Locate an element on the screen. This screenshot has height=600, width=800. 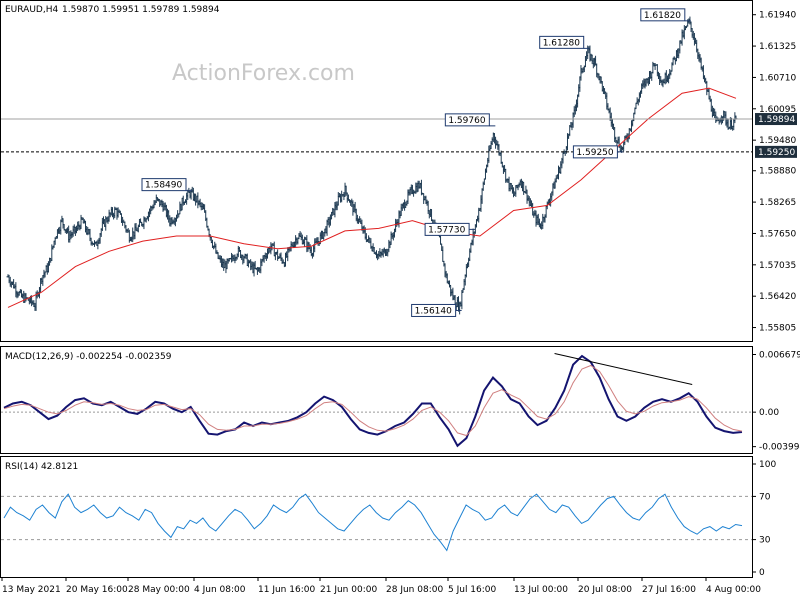
time-tick-label: 5 Jul 16:00 is located at coordinates (472, 590).